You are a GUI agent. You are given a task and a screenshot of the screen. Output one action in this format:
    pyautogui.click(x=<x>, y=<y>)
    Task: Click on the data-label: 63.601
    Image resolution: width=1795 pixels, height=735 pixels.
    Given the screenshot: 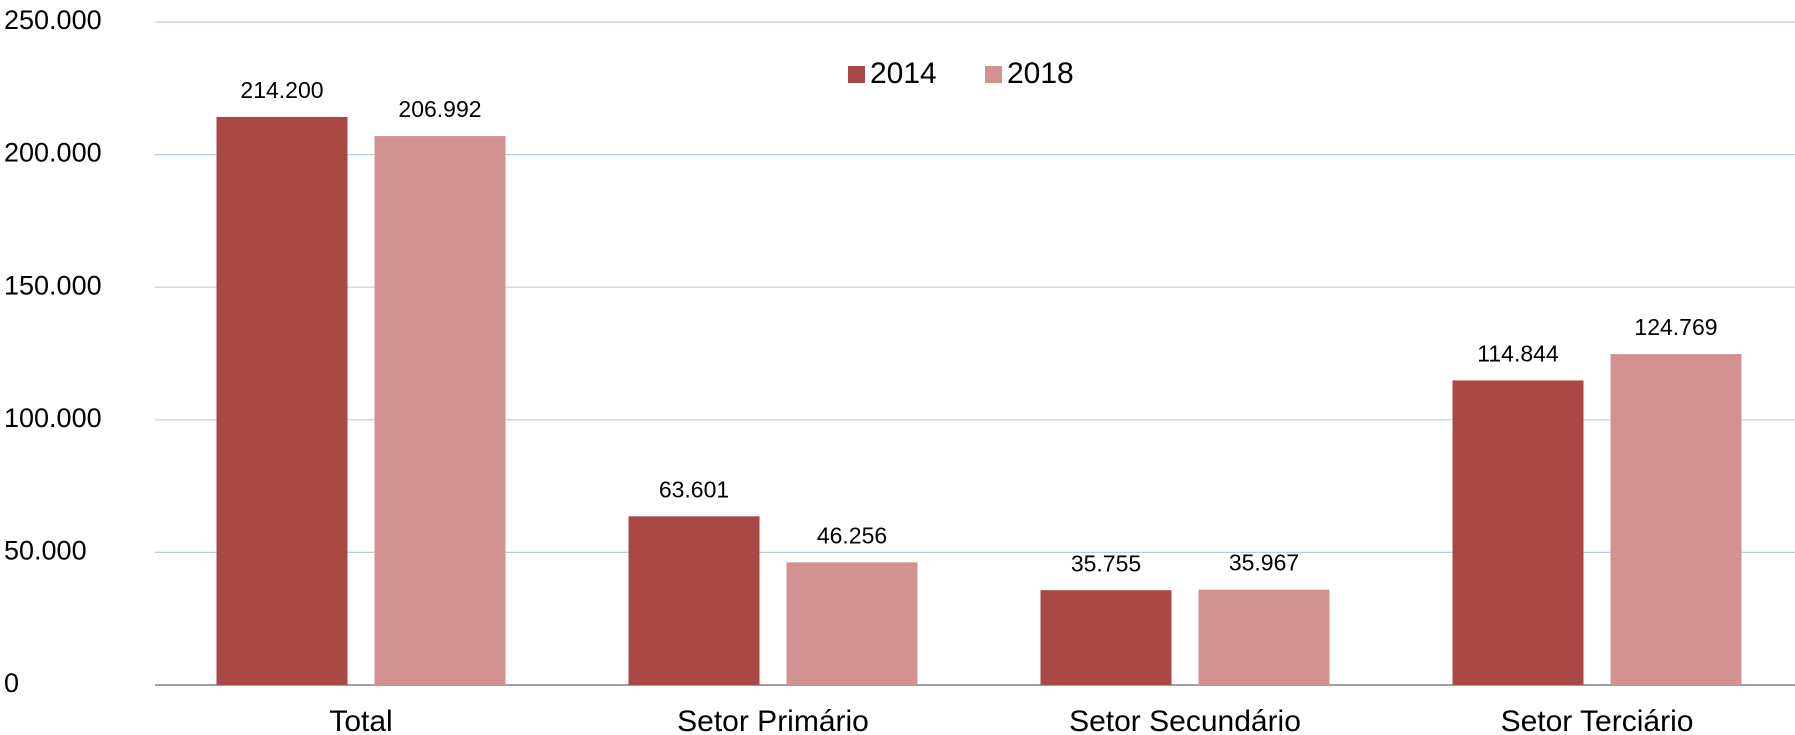 What is the action you would take?
    pyautogui.click(x=694, y=489)
    